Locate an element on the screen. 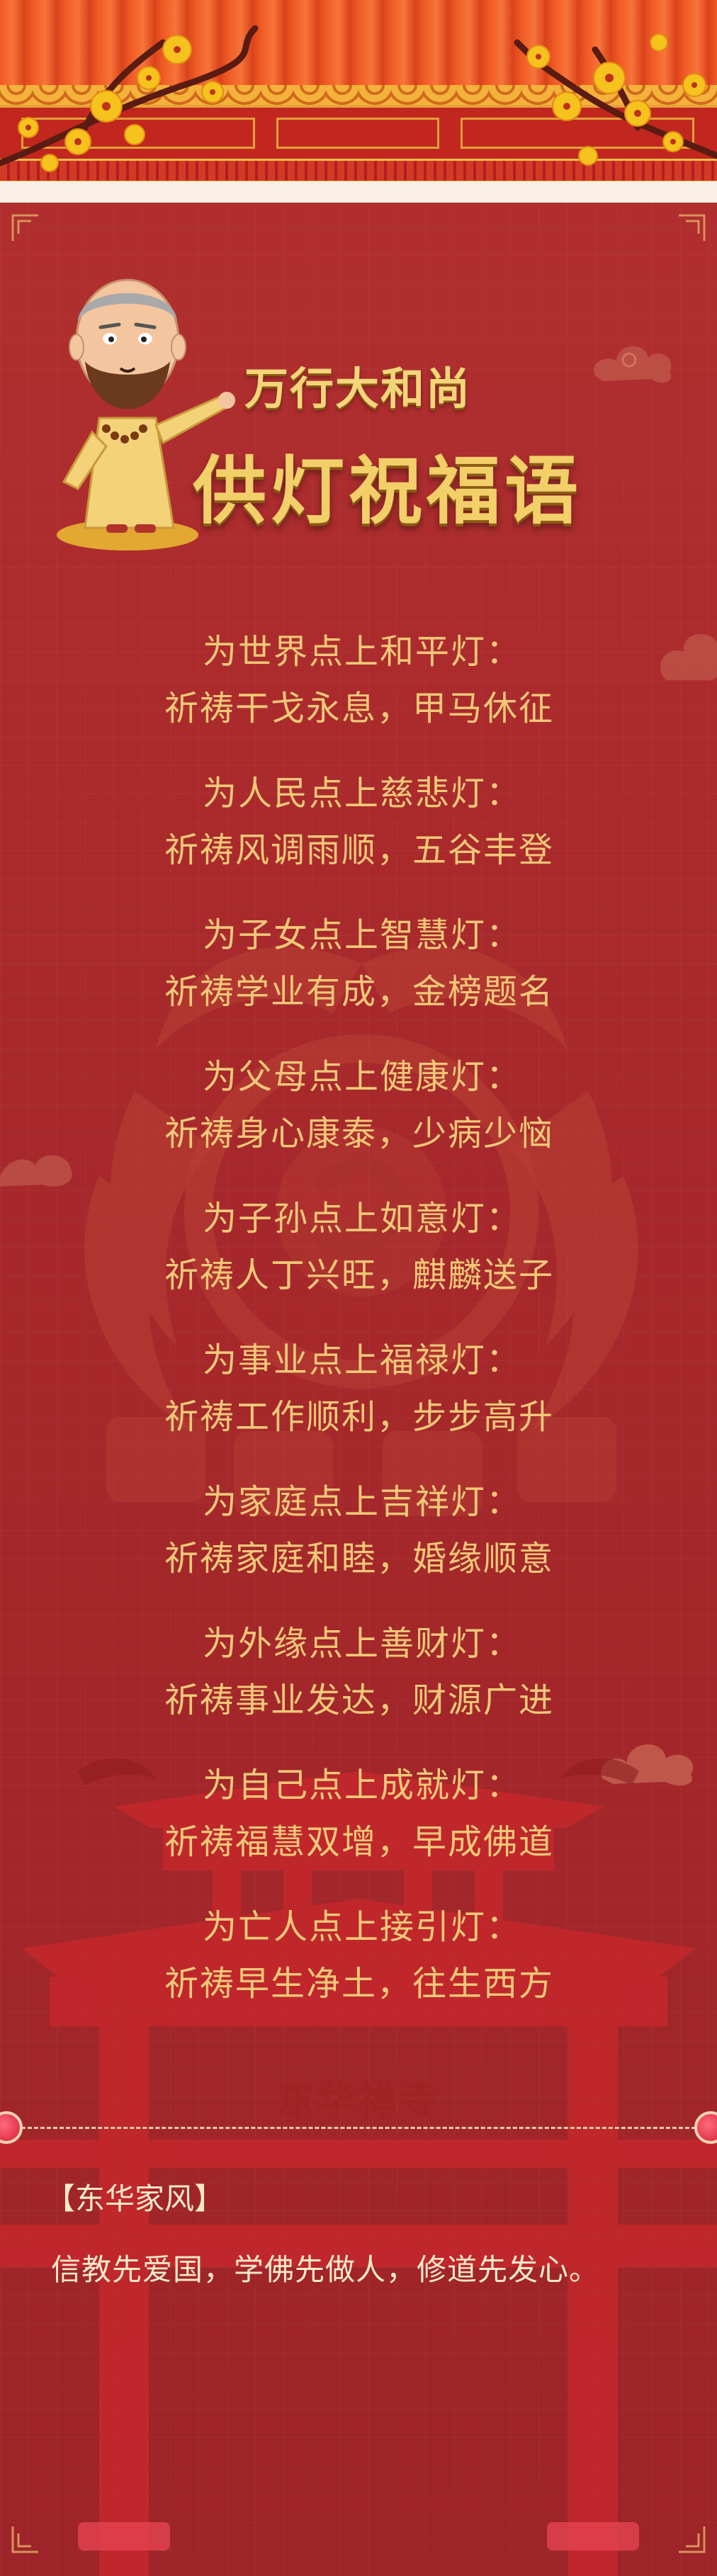 The image size is (717, 2576). blessing-prayer-line: 祈祷家庭和睦，婚缘顺意 is located at coordinates (359, 1558).